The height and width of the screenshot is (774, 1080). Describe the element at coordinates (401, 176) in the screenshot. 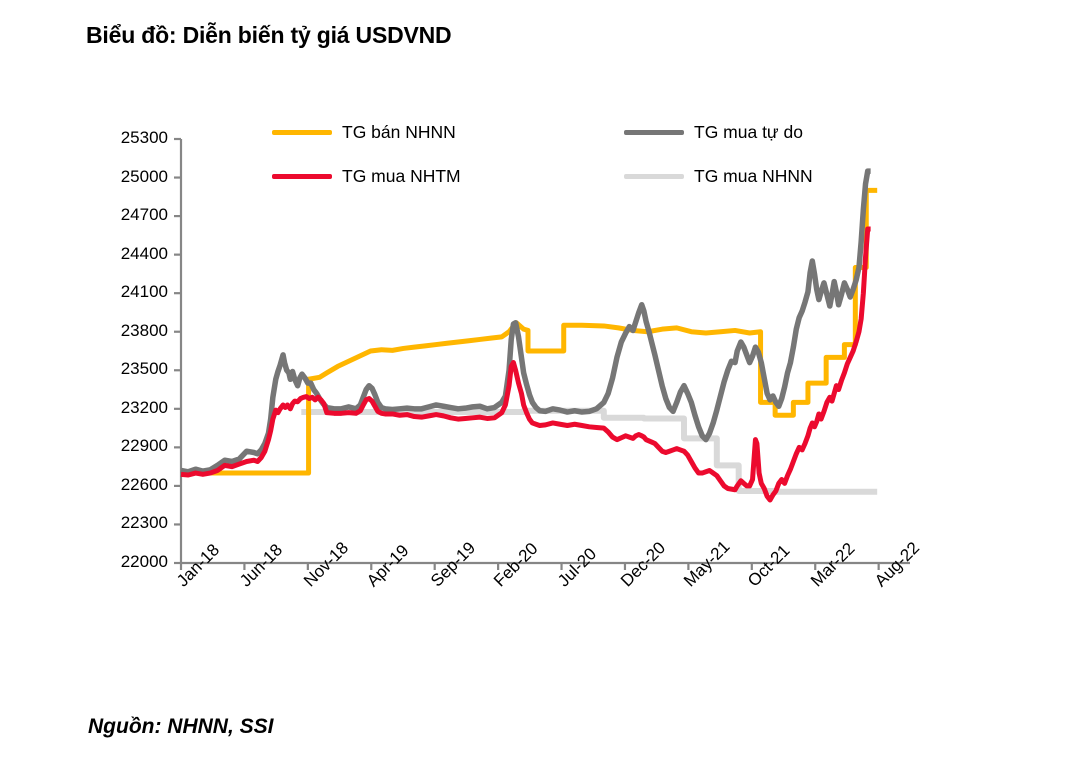

I see `legend-label-tg-mua-nhtm: TG mua NHTM` at that location.